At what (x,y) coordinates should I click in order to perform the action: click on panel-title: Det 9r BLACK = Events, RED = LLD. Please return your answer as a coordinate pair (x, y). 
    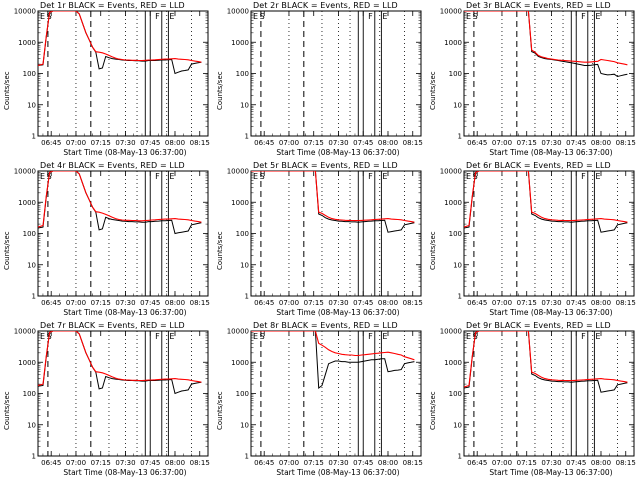
    Looking at the image, I should click on (538, 325).